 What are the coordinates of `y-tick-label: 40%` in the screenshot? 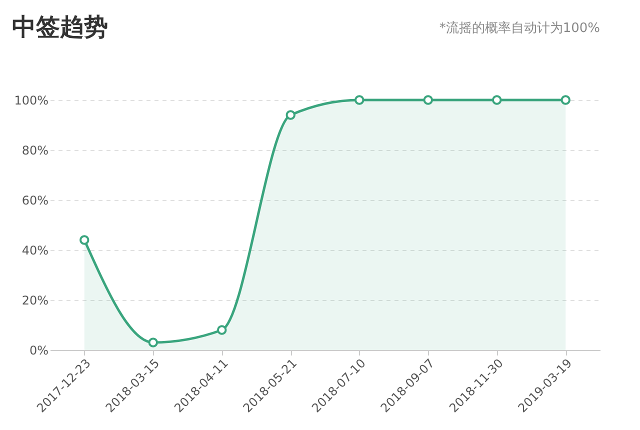 It's located at (35, 251).